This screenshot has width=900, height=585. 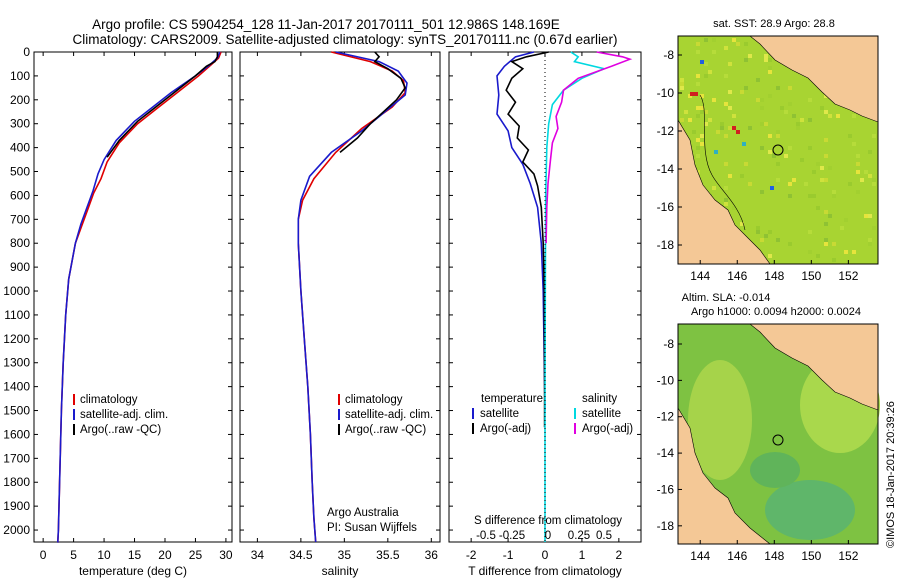 I want to click on difference-xtick-label: -2, so click(x=471, y=555).